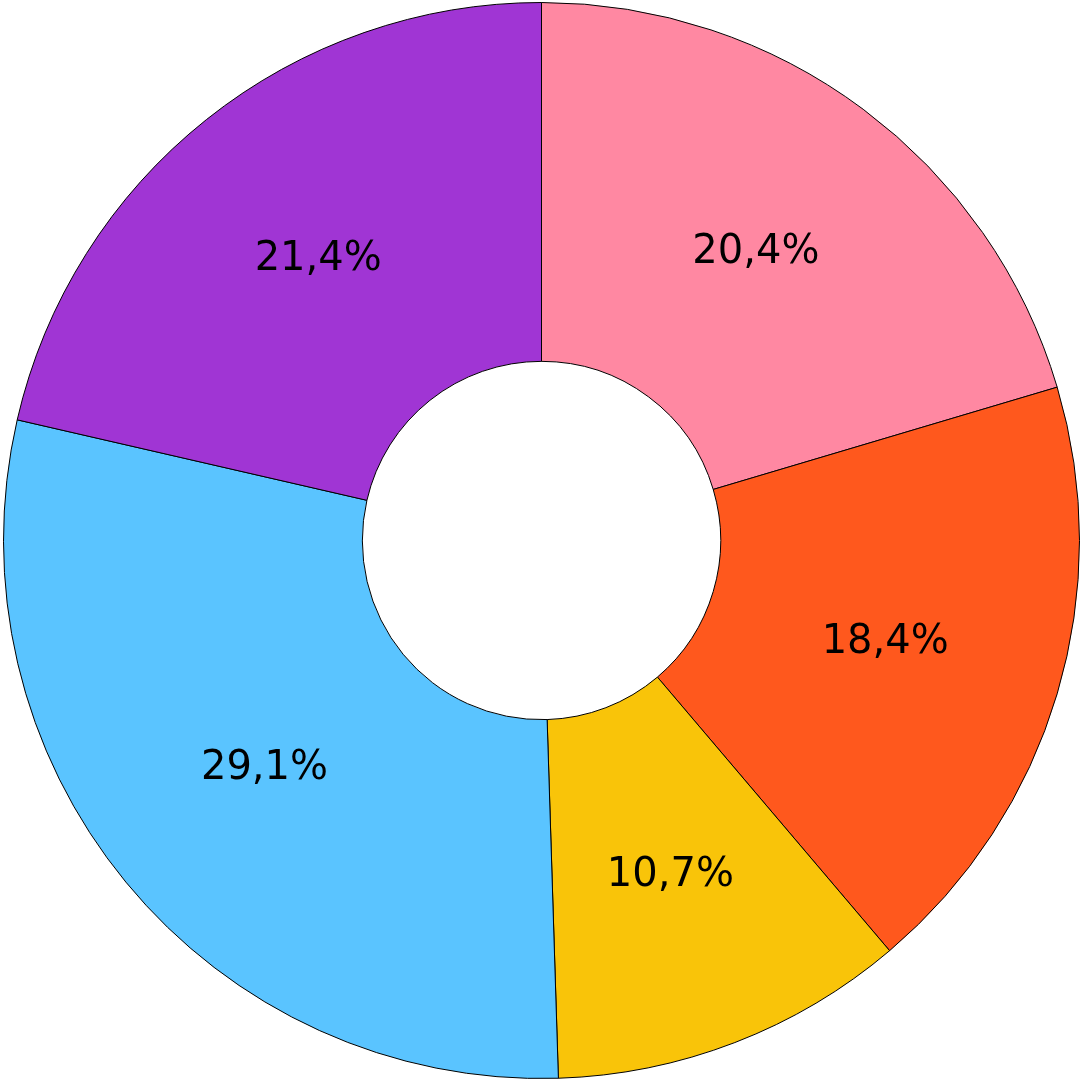 The width and height of the screenshot is (1083, 1081). Describe the element at coordinates (670, 871) in the screenshot. I see `data-label: 10,7%` at that location.